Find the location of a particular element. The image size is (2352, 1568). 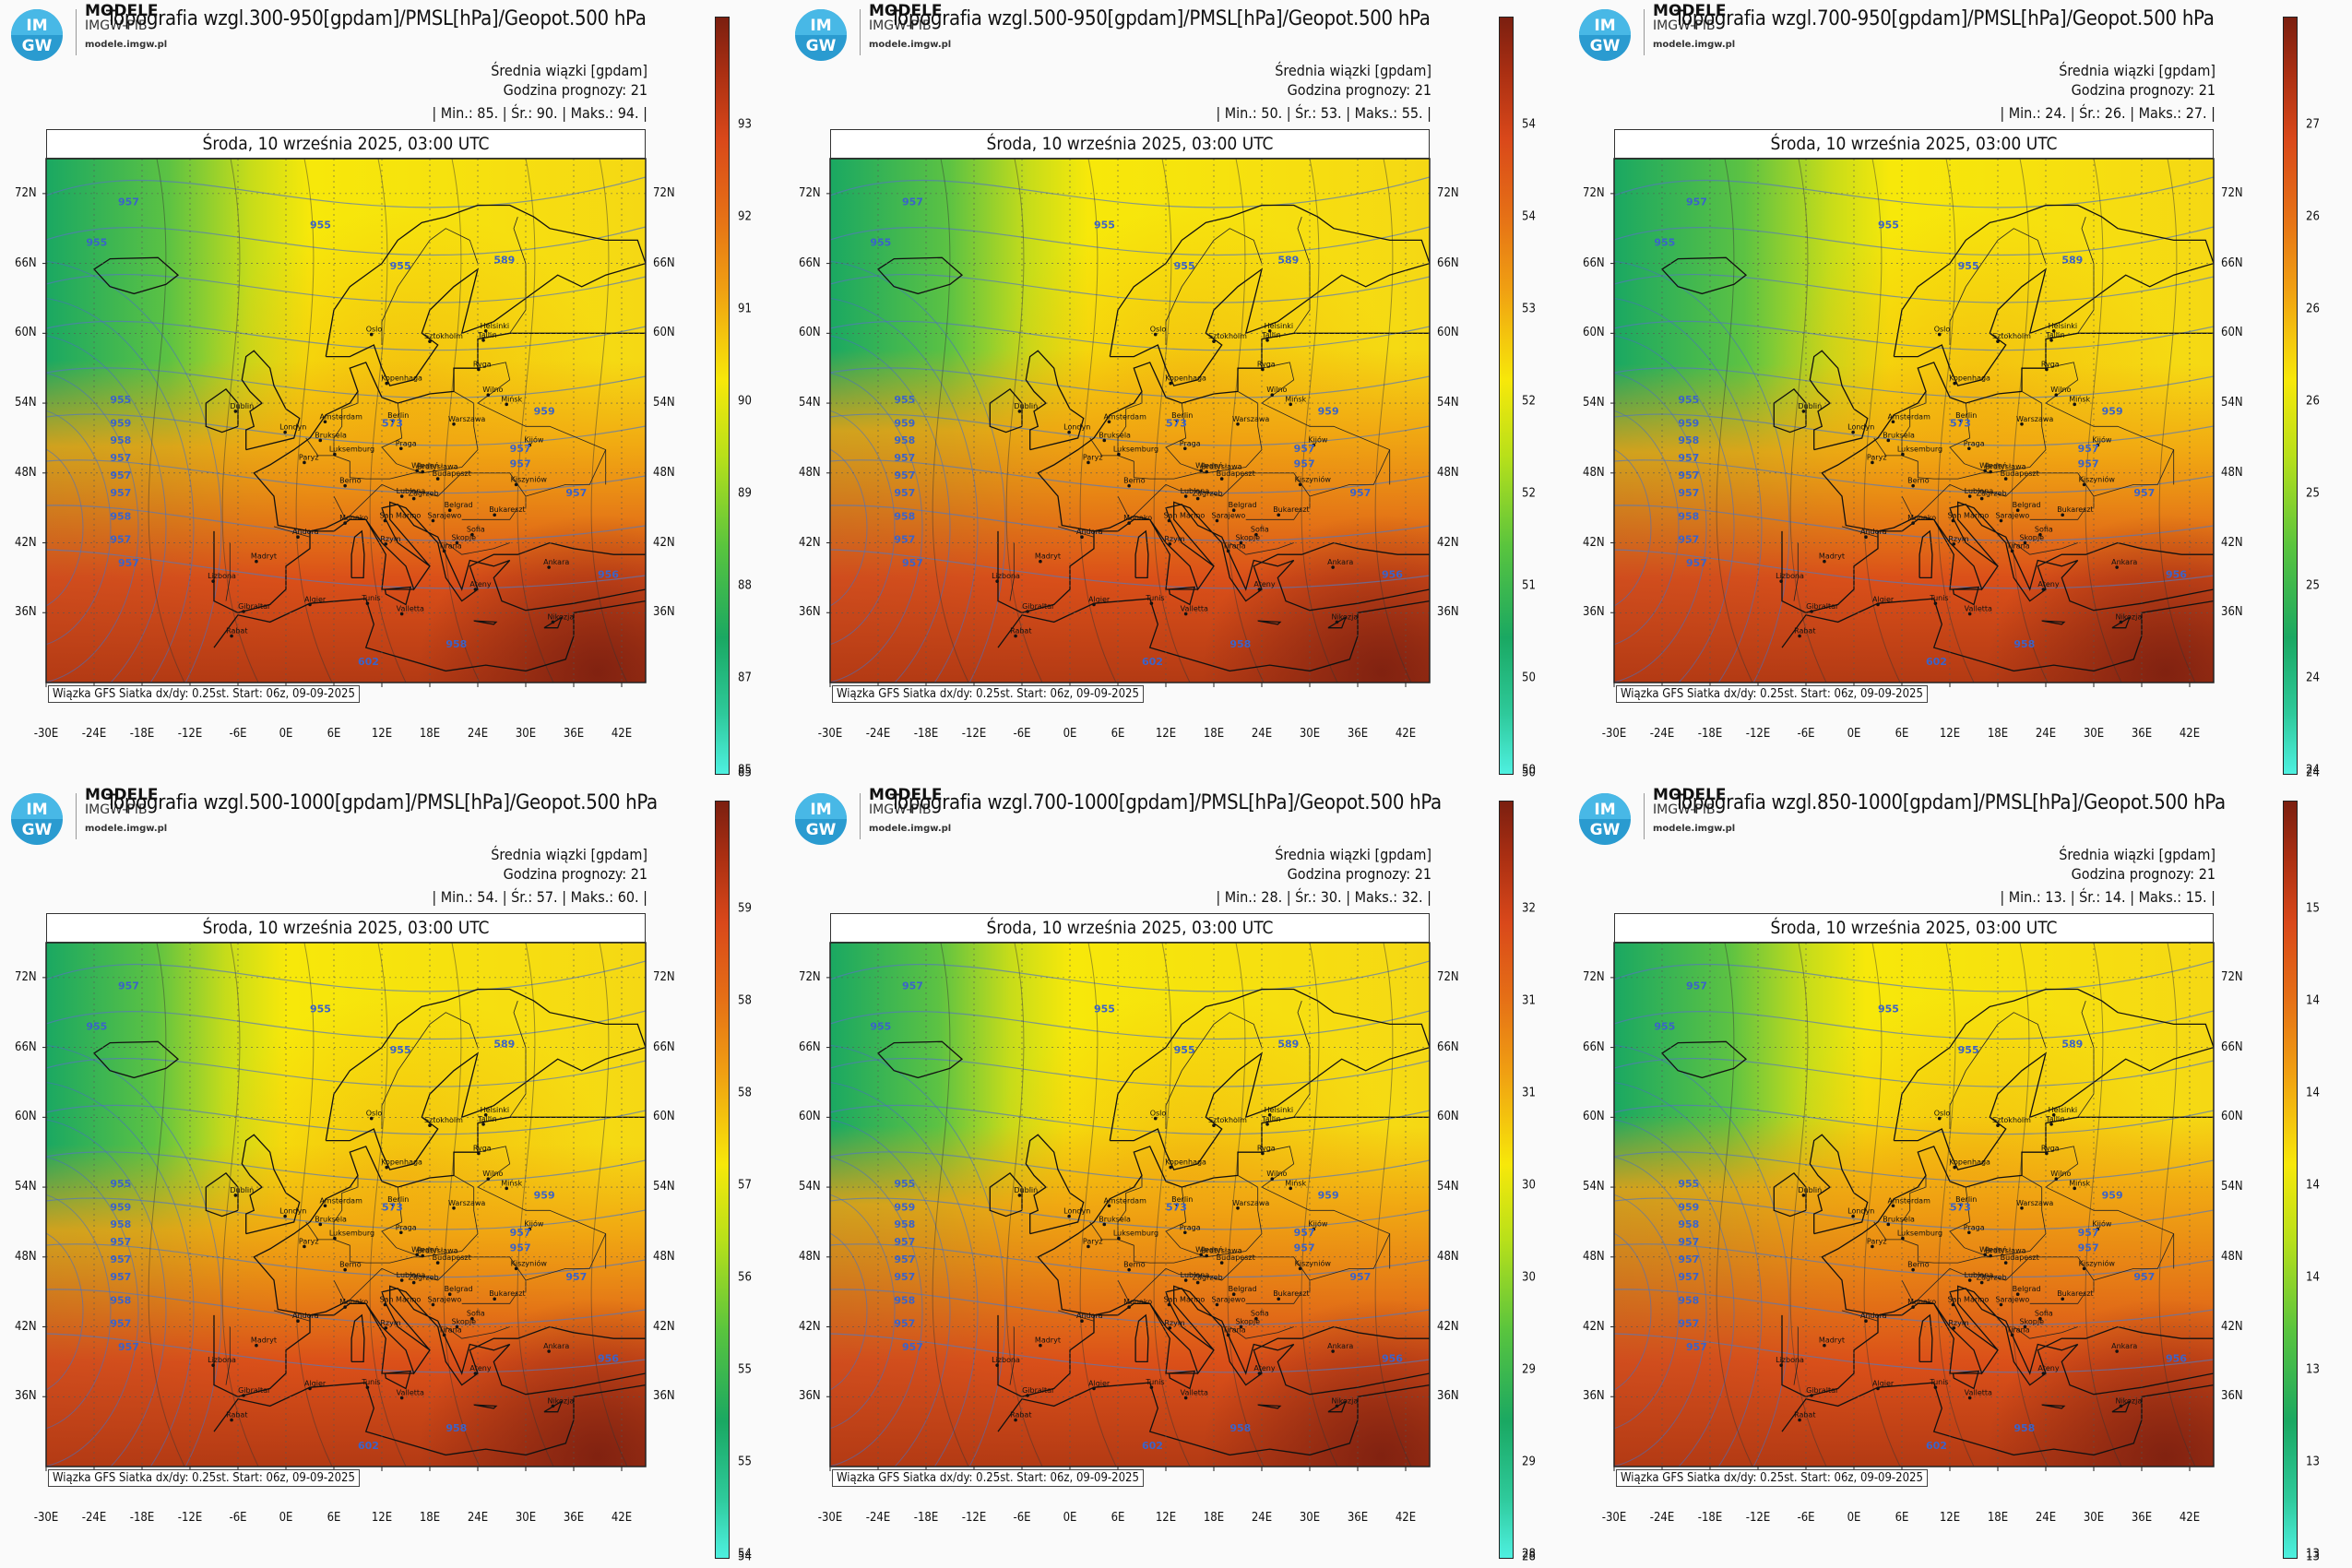

lat-label-right: 48N is located at coordinates (664, 1256).